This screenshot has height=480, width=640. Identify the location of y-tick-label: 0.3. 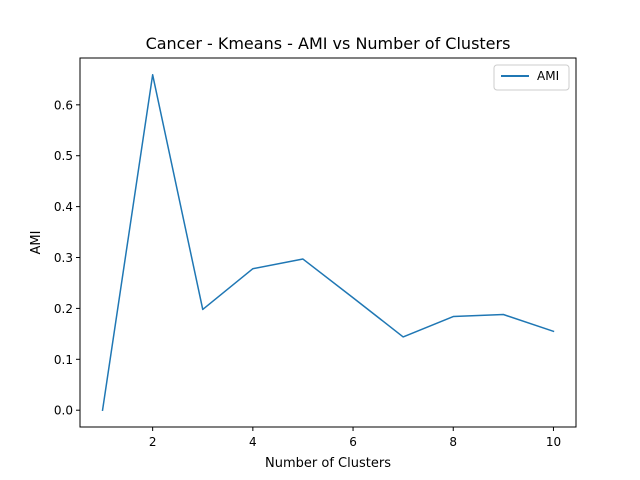
(63, 258).